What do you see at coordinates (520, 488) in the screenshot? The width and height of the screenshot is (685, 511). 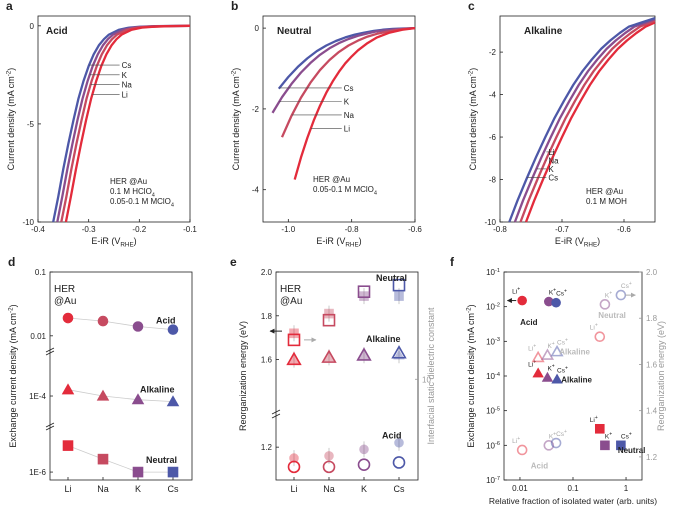 I see `x-tick-label: 0.01` at bounding box center [520, 488].